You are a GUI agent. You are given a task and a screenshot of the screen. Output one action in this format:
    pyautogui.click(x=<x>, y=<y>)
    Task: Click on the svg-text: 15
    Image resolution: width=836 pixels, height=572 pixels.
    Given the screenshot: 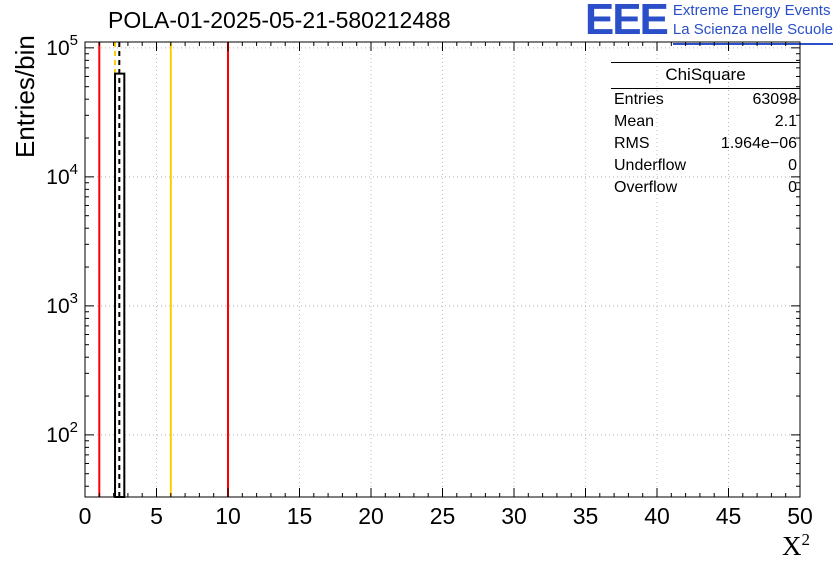 What is the action you would take?
    pyautogui.click(x=300, y=516)
    